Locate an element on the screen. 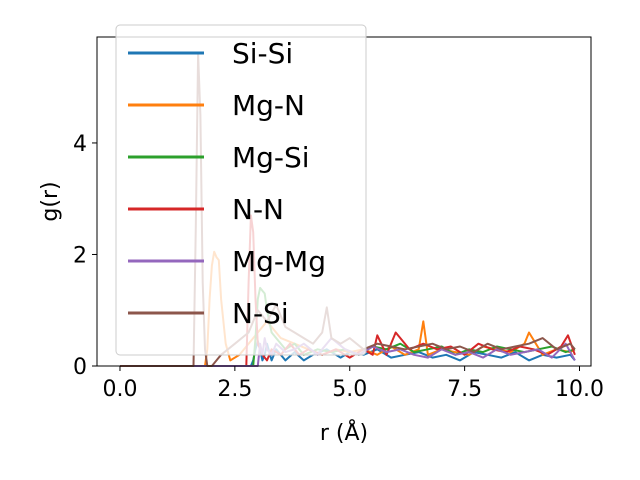 This screenshot has width=640, height=480. legend-entry: Si-Si is located at coordinates (262, 53).